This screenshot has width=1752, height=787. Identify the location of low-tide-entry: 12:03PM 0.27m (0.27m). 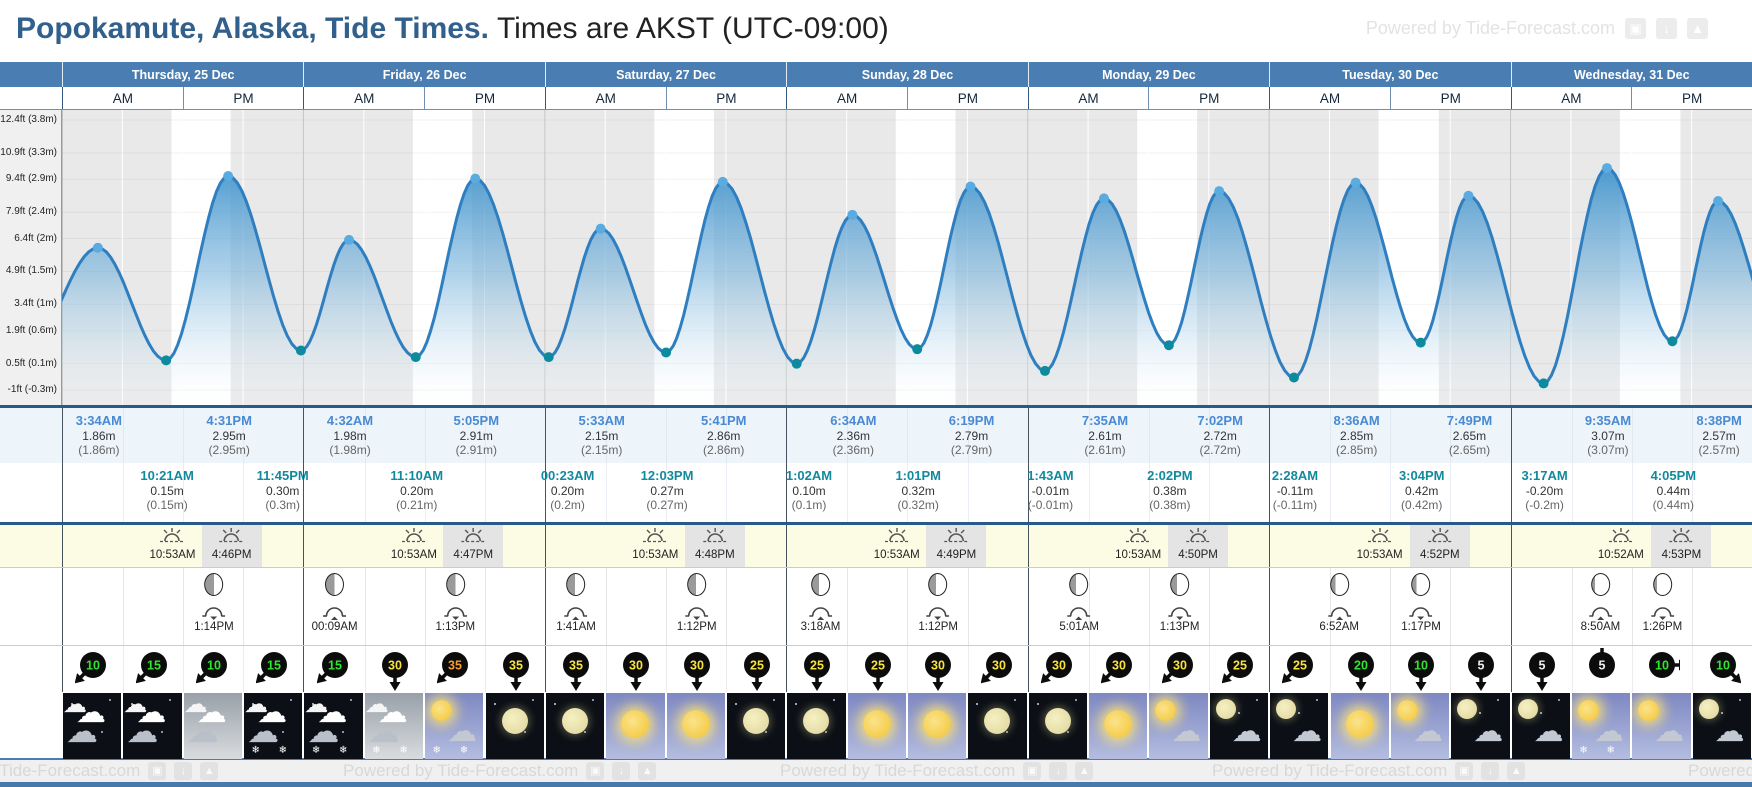
(667, 490).